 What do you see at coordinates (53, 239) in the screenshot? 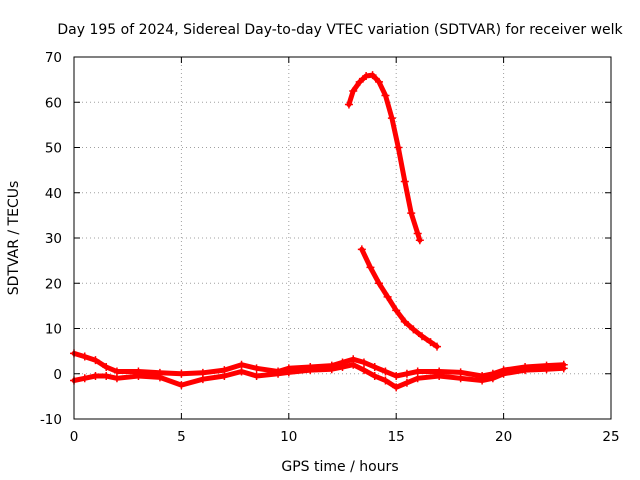
I see `y-tick-label: 30` at bounding box center [53, 239].